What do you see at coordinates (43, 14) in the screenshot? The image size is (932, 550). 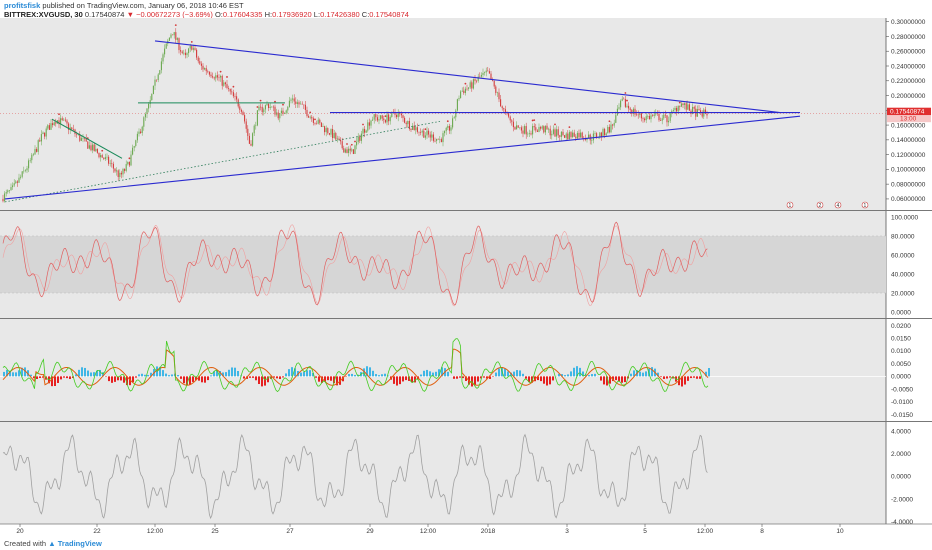 I see `symbol-name: BITTREX:XVGUSD, 30` at bounding box center [43, 14].